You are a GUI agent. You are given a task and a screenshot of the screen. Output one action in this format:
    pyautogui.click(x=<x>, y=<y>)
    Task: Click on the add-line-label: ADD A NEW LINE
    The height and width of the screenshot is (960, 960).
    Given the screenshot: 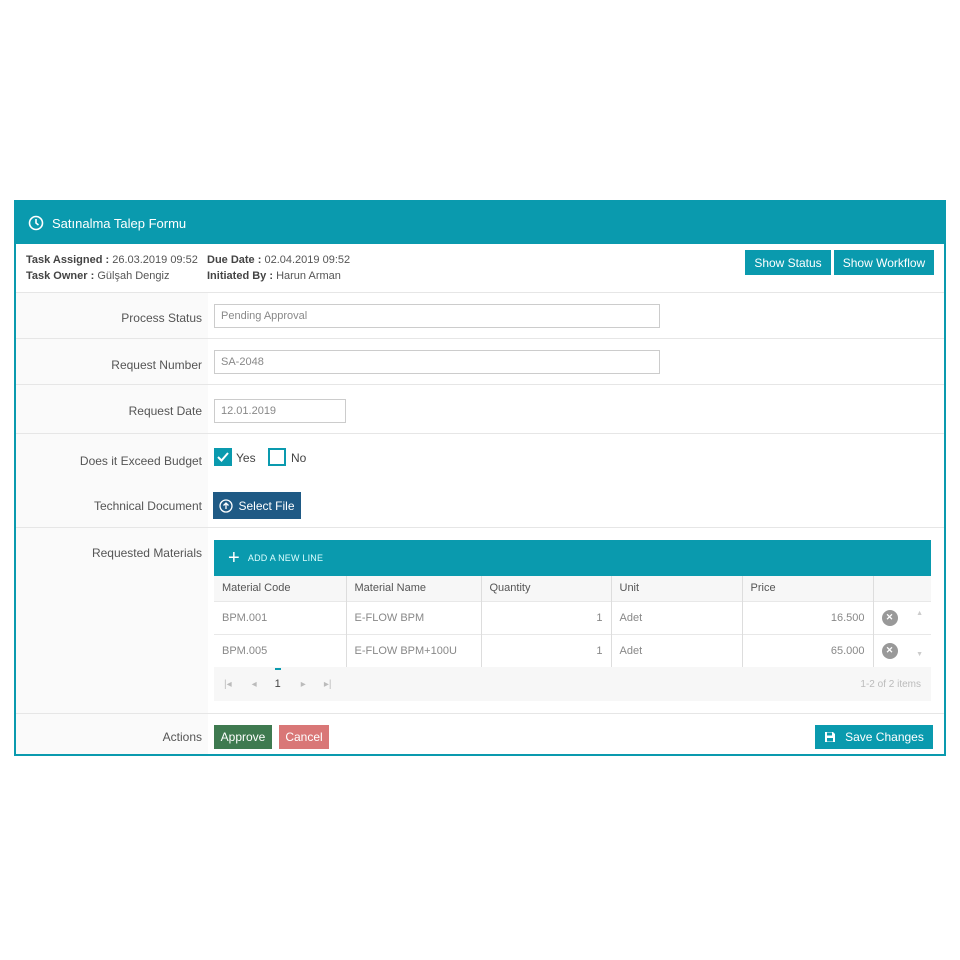 What is the action you would take?
    pyautogui.click(x=285, y=558)
    